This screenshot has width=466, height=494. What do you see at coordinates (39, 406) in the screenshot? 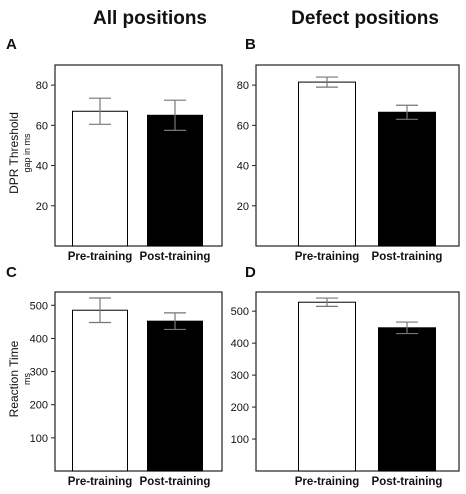
I see `y-tick-label-c-200: 200` at bounding box center [39, 406].